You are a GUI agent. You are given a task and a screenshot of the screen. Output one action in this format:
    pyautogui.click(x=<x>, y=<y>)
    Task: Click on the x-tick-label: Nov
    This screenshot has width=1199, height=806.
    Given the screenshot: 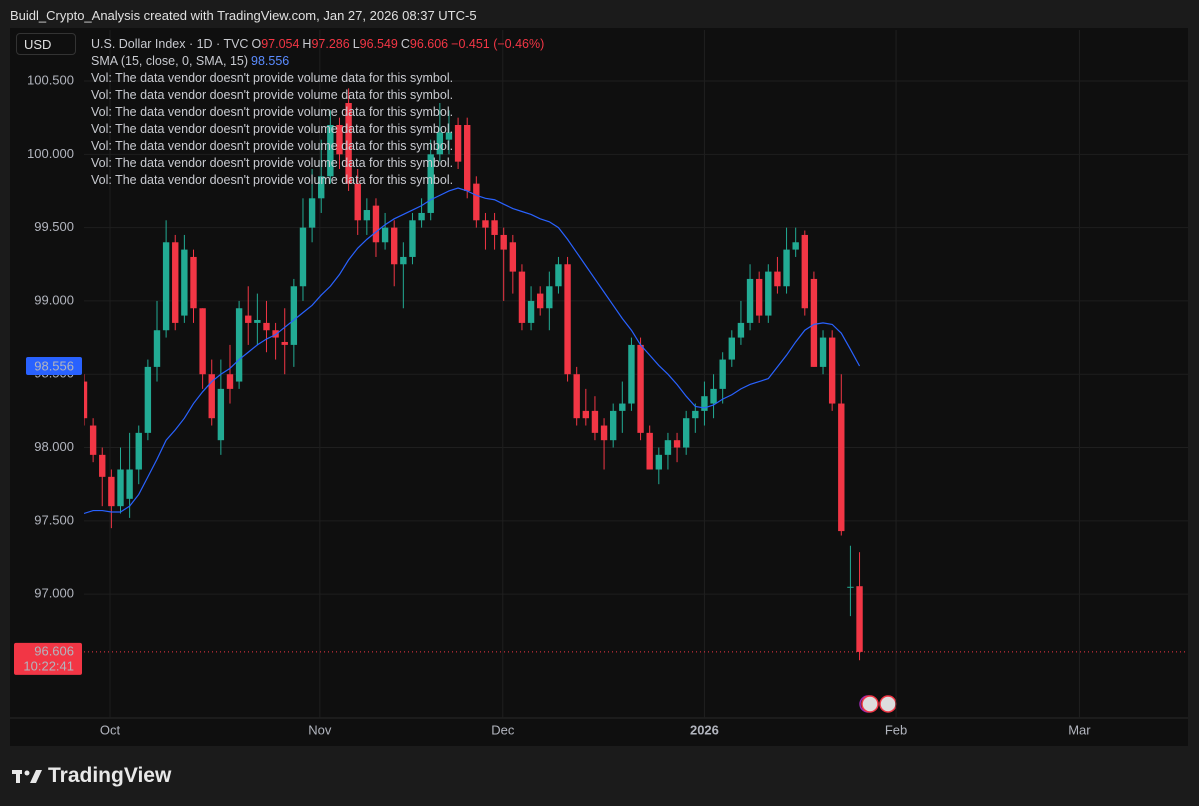 What is the action you would take?
    pyautogui.click(x=320, y=729)
    